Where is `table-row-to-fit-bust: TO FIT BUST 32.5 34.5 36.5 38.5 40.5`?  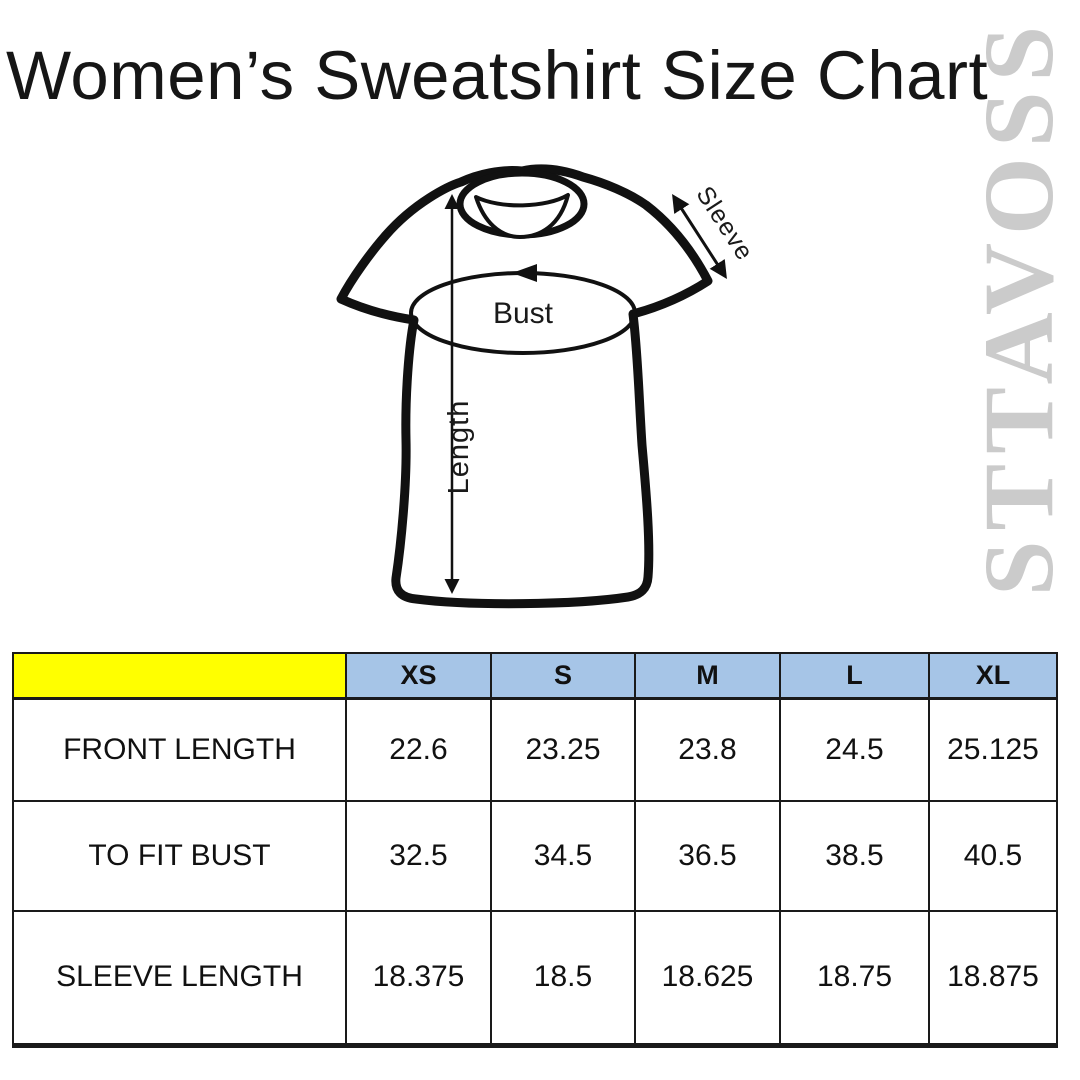 table-row-to-fit-bust: TO FIT BUST 32.5 34.5 36.5 38.5 40.5 is located at coordinates (535, 856).